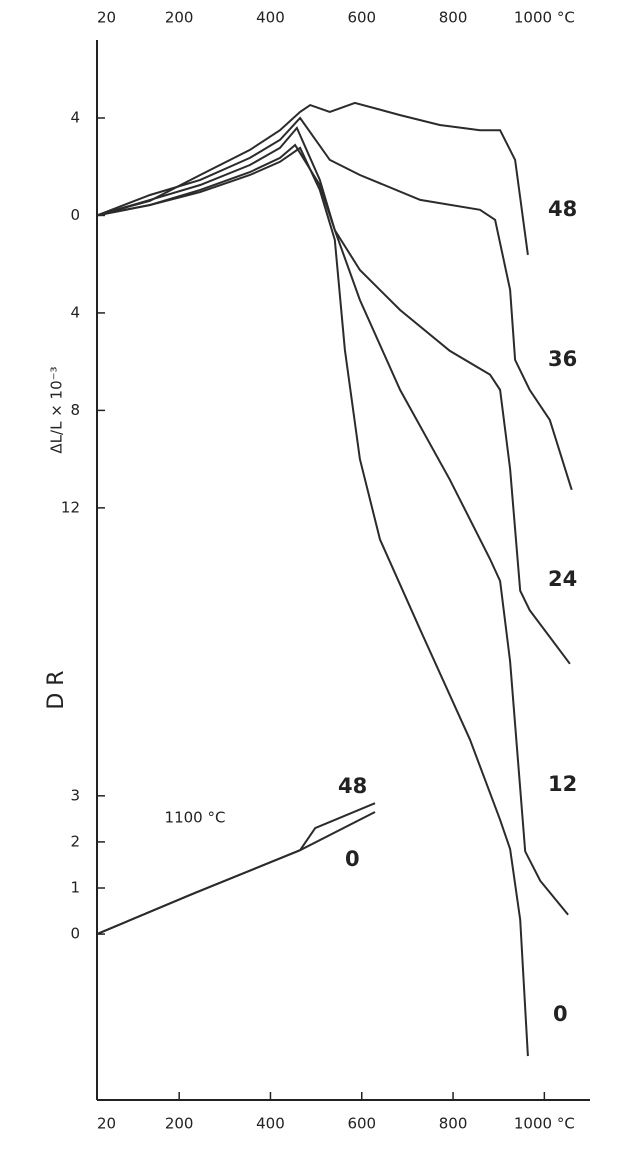  Describe the element at coordinates (75, 795) in the screenshot. I see `y2-tick-label: 3` at that location.